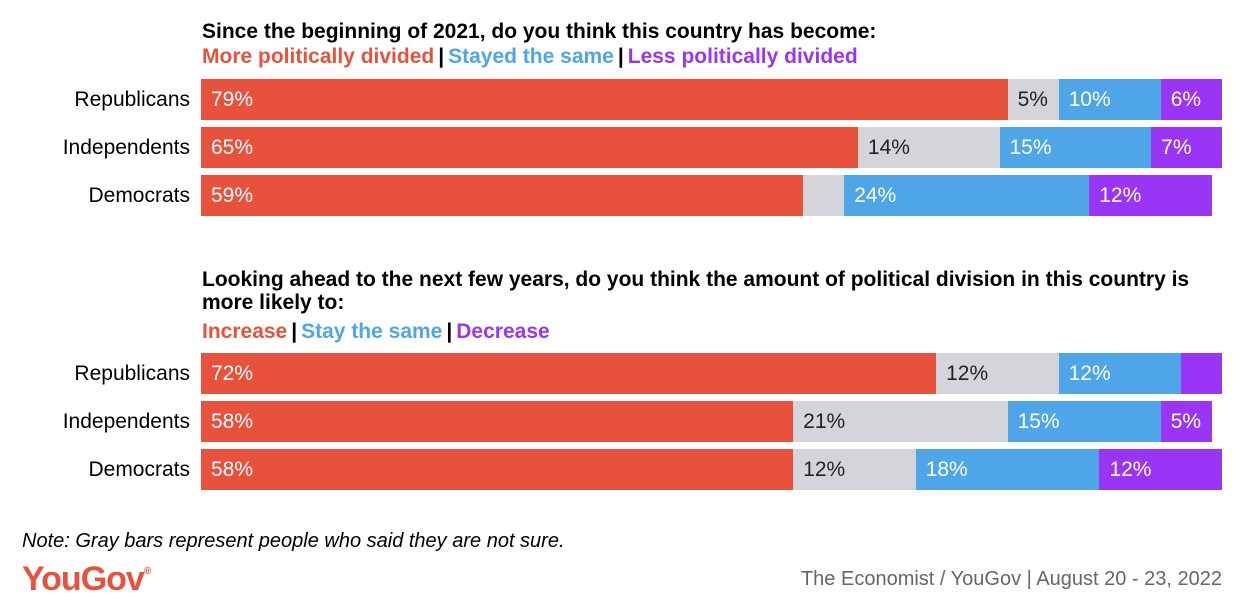 This screenshot has width=1256, height=614. I want to click on stacked-bar: 79% 5% 10% 6%, so click(711, 99).